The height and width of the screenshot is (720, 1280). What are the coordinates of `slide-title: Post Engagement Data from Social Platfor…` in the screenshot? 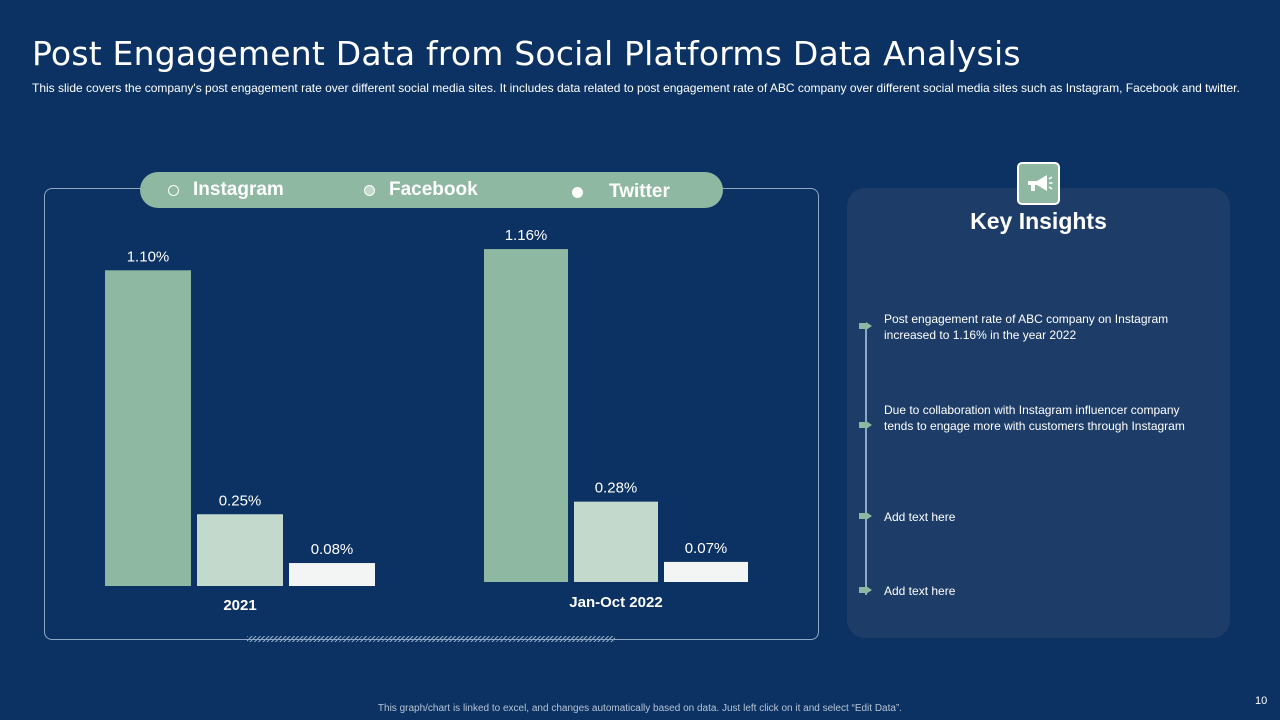 It's located at (526, 53).